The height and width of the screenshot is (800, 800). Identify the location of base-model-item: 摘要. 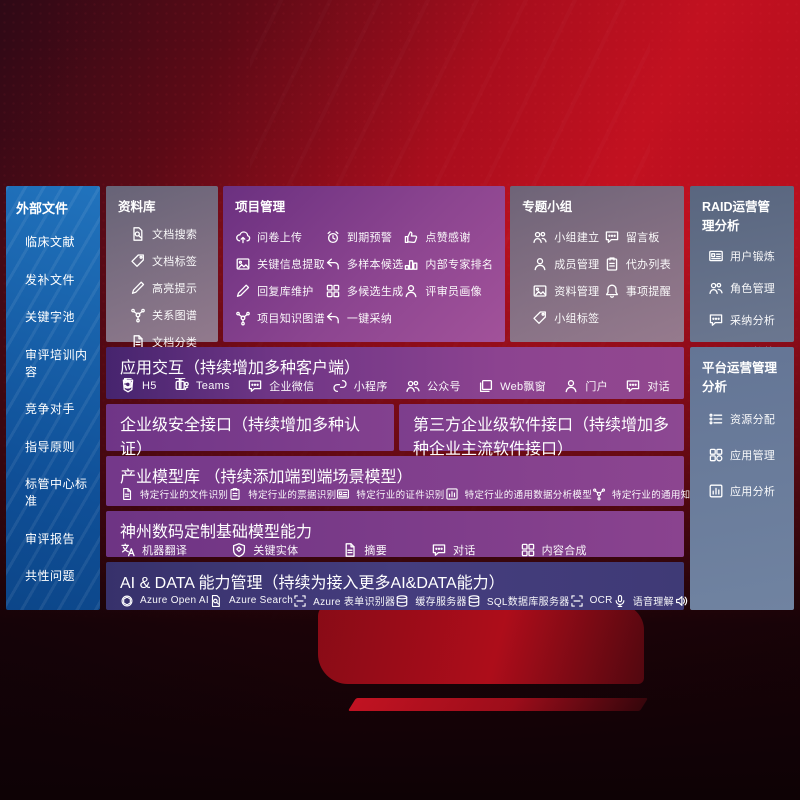
(364, 550).